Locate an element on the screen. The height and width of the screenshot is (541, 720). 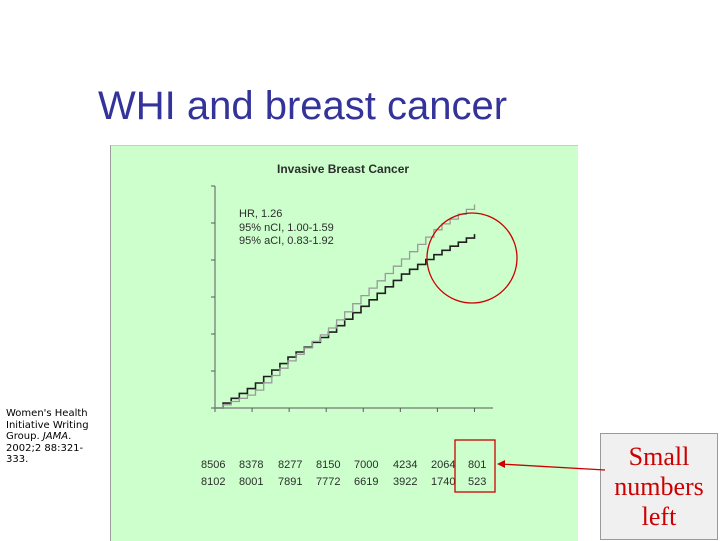
citation-rest: . 2002;2 88:321-333. is located at coordinates (45, 448).